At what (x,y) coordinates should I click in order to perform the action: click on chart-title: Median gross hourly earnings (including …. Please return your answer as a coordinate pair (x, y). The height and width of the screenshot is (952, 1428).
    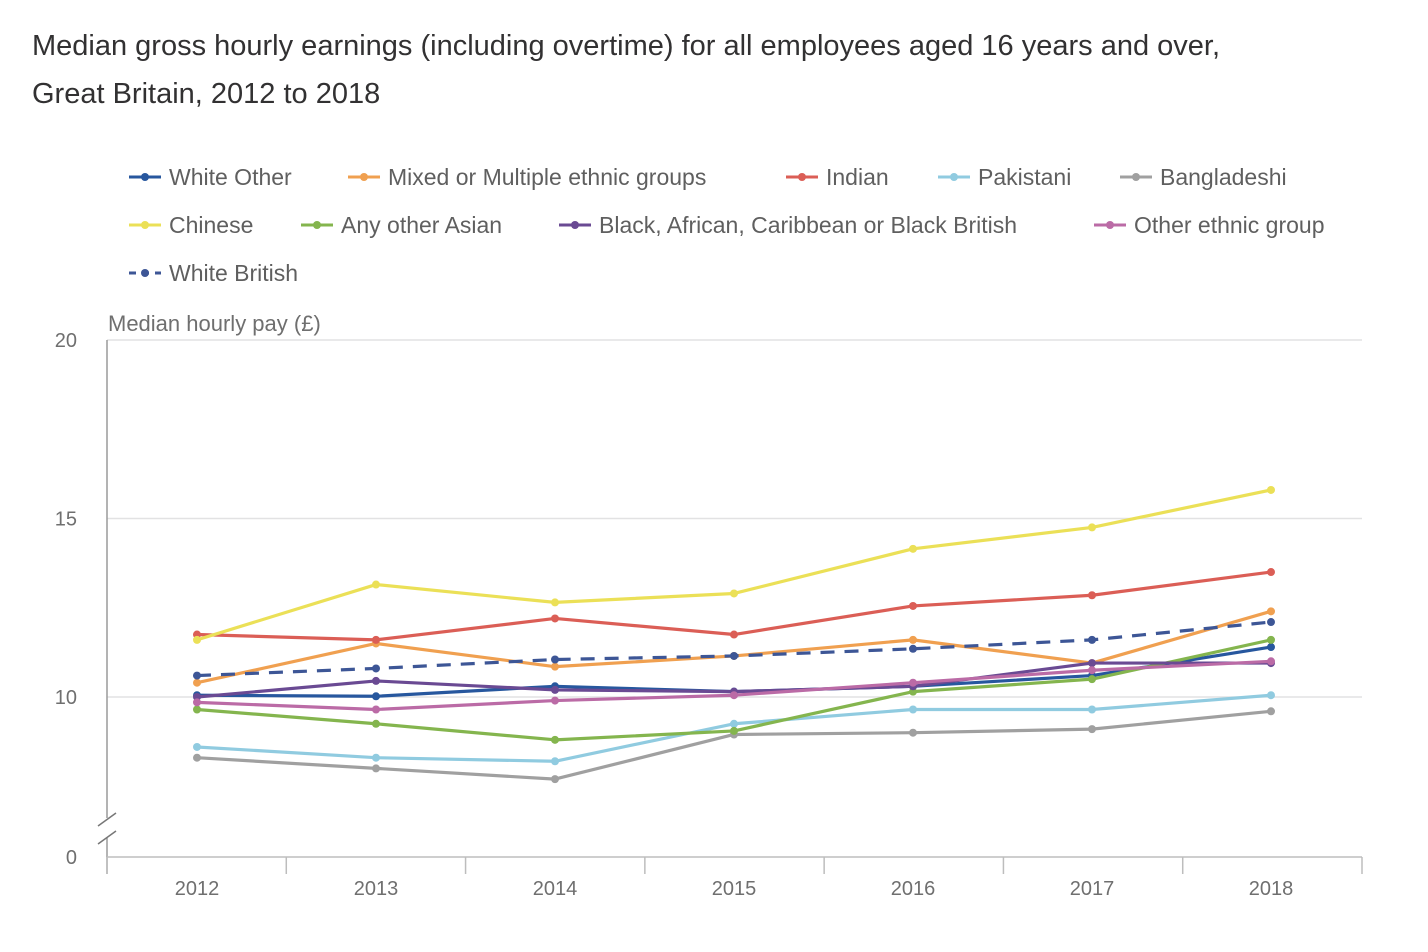
    Looking at the image, I should click on (626, 70).